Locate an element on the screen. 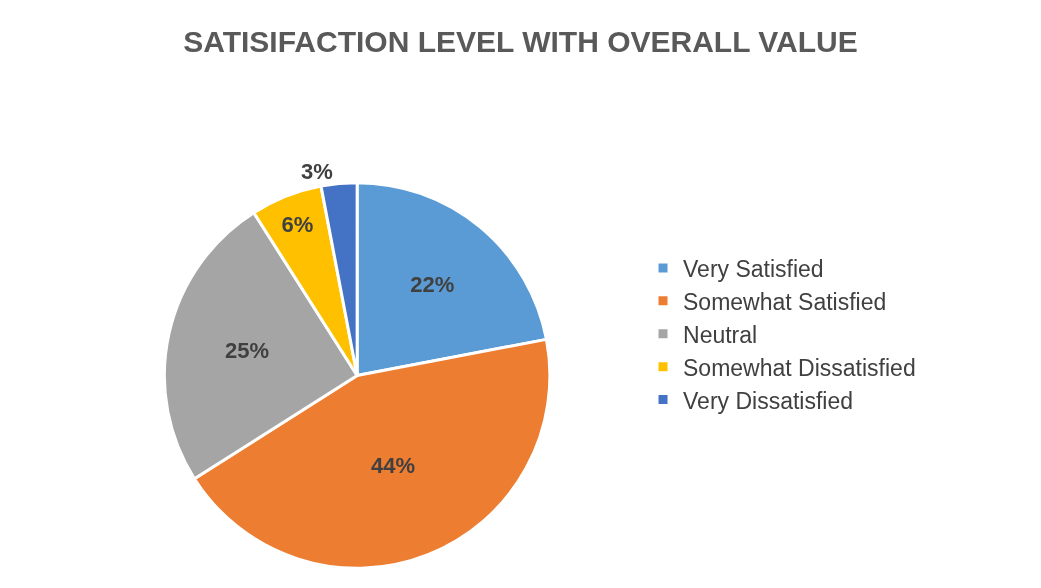 This screenshot has height=588, width=1041. chart-title: SATISIFACTION LEVEL WITH OVERALL VALUE is located at coordinates (520, 41).